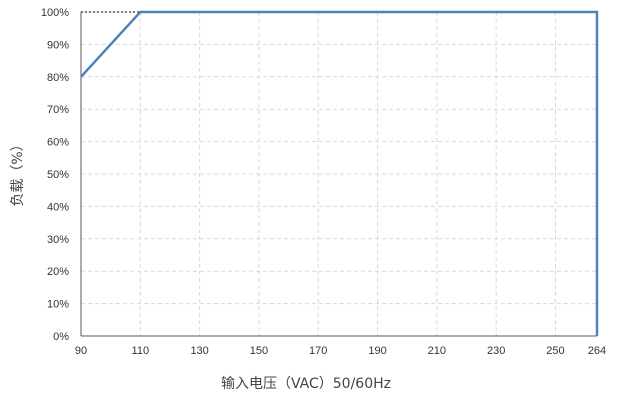 Image resolution: width=620 pixels, height=396 pixels. What do you see at coordinates (199, 351) in the screenshot?
I see `x-tick-label: 130` at bounding box center [199, 351].